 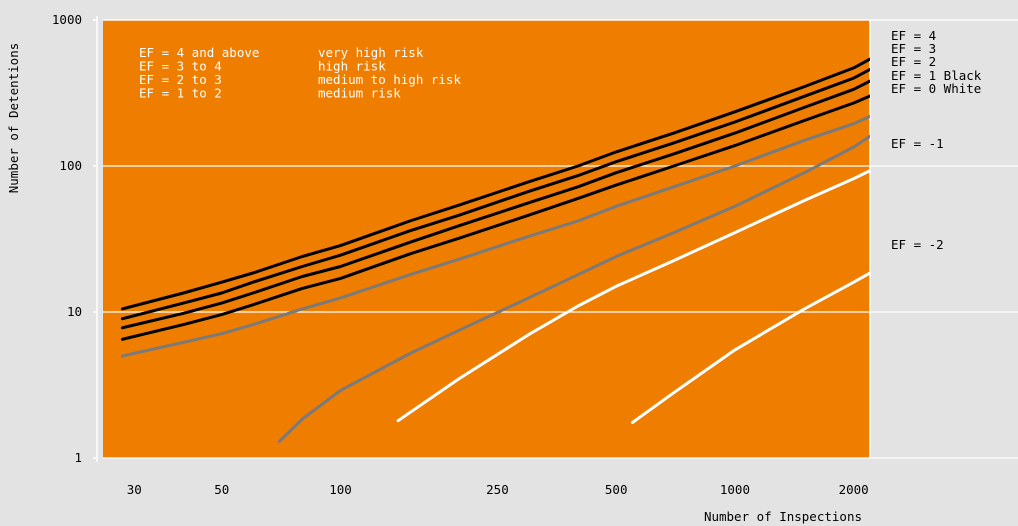 What do you see at coordinates (783, 516) in the screenshot?
I see `x-axis-label: Number of Inspections` at bounding box center [783, 516].